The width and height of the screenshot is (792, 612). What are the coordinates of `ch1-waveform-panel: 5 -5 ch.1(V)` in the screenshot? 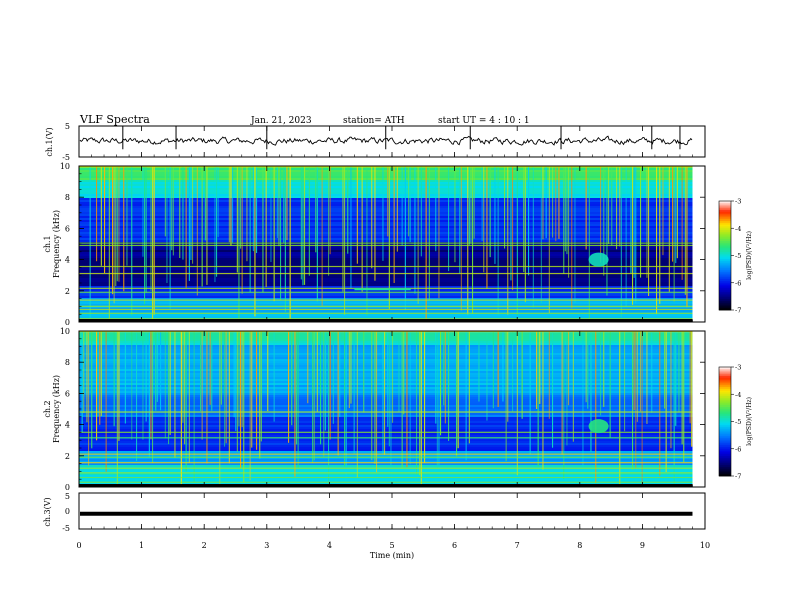 It's located at (375, 142).